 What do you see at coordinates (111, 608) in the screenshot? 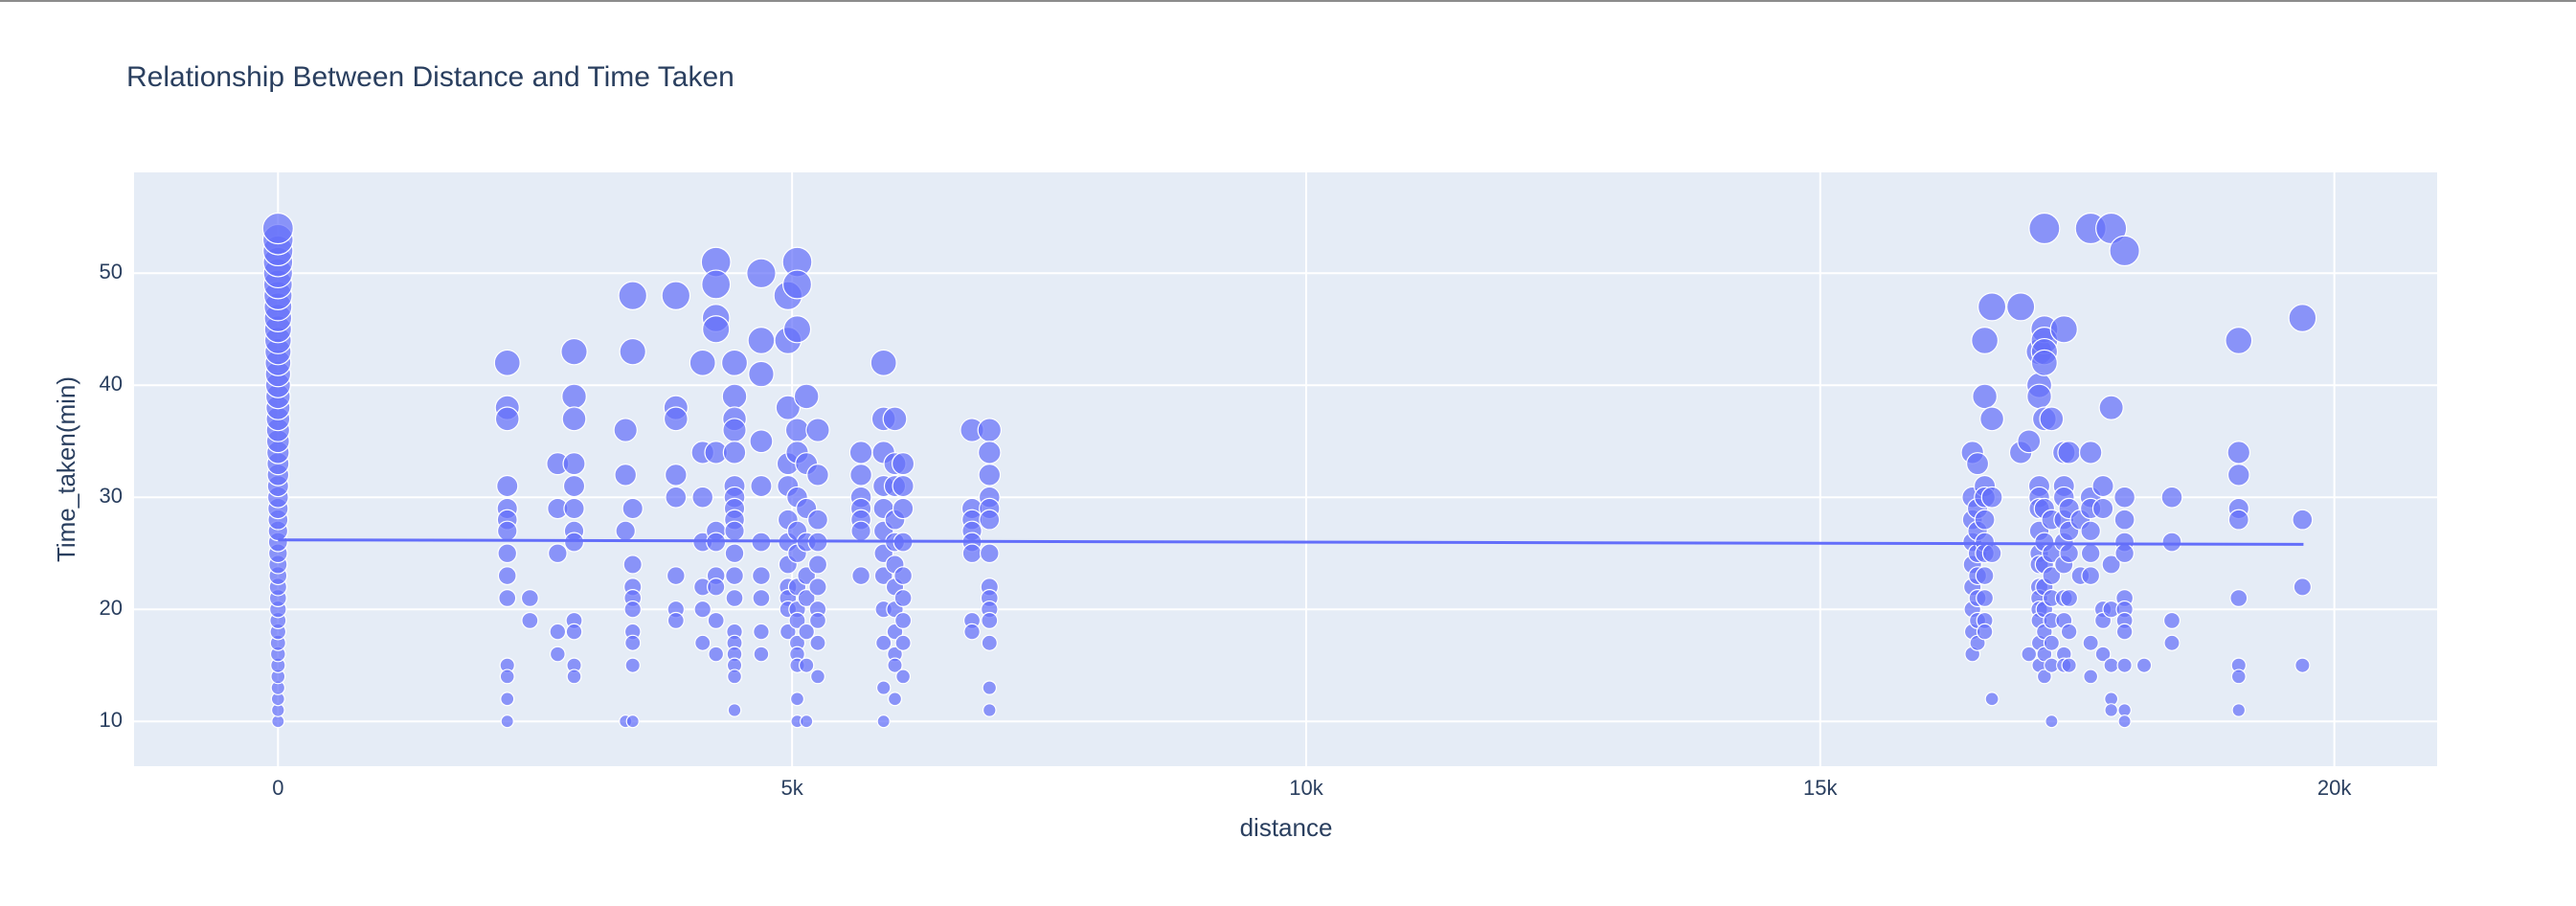
I see `y-tick-label: 20` at bounding box center [111, 608].